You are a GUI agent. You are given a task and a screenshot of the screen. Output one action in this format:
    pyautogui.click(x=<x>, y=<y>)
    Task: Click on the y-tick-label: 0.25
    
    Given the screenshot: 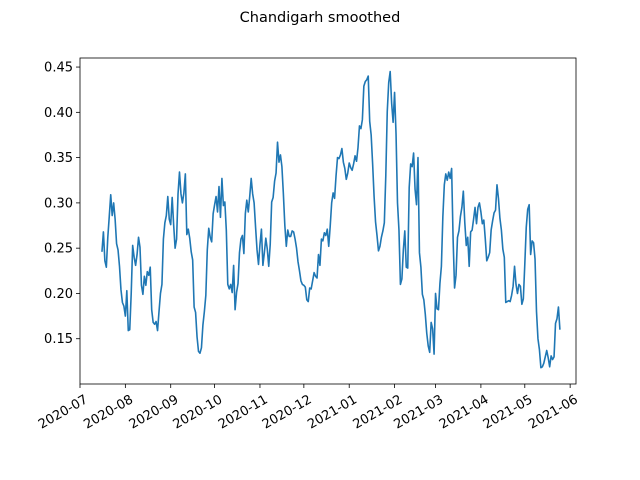 What is the action you would take?
    pyautogui.click(x=58, y=249)
    